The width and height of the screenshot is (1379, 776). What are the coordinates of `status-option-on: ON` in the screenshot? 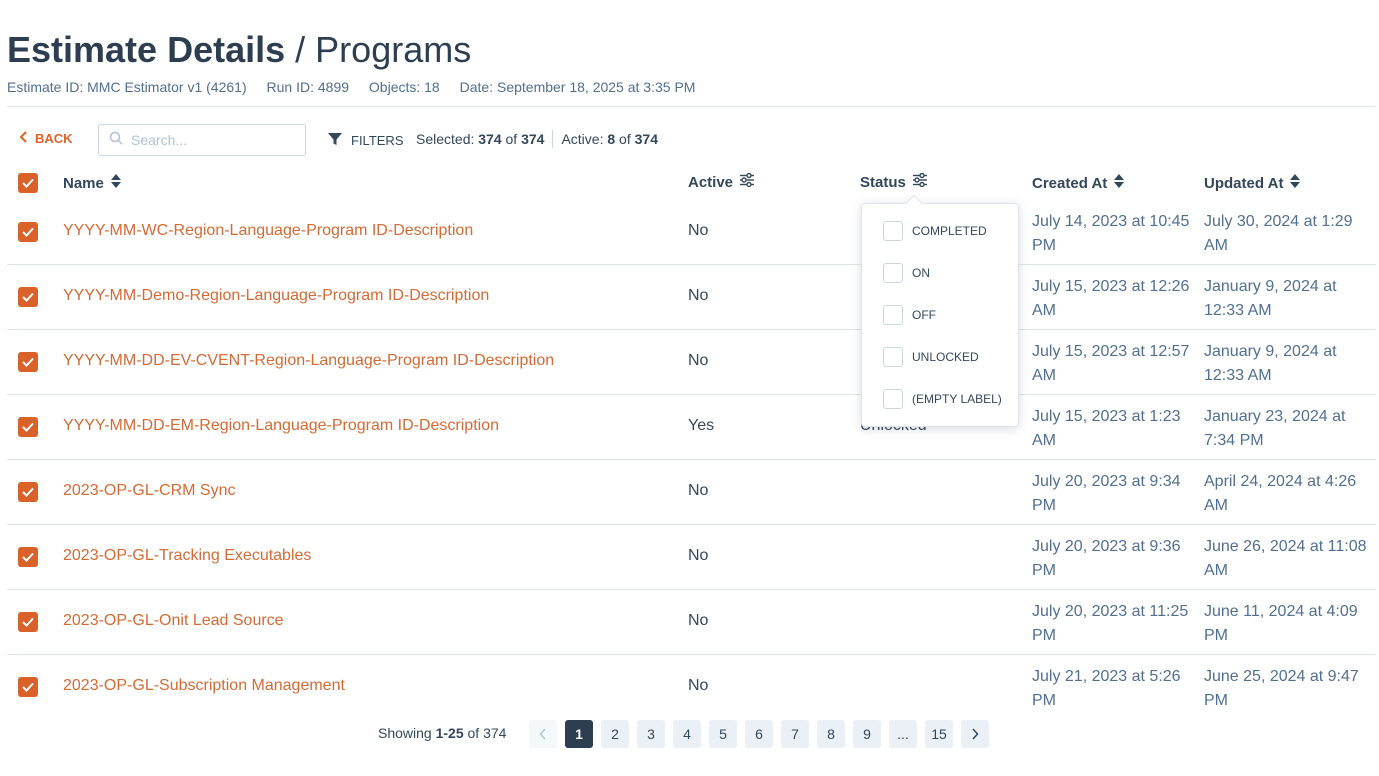 It's located at (906, 273).